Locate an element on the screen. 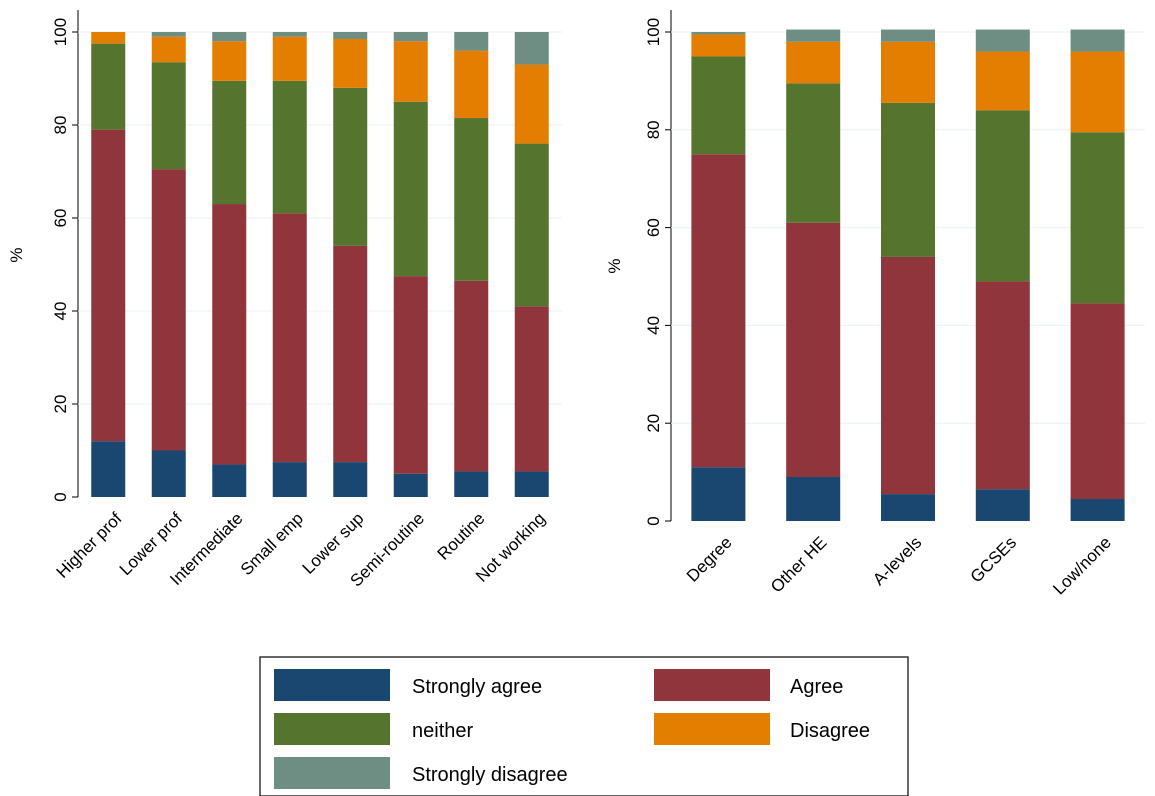 The width and height of the screenshot is (1155, 796). bar-routine-neither is located at coordinates (471, 199).